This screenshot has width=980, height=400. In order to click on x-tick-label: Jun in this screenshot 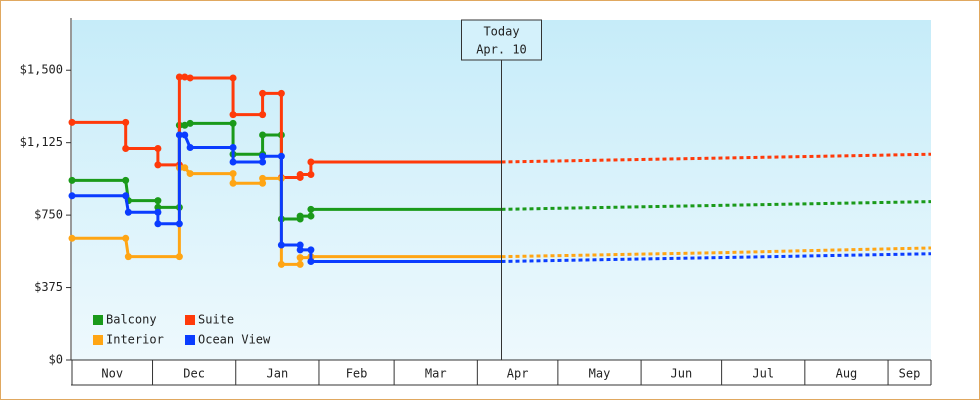, I will do `click(682, 374)`.